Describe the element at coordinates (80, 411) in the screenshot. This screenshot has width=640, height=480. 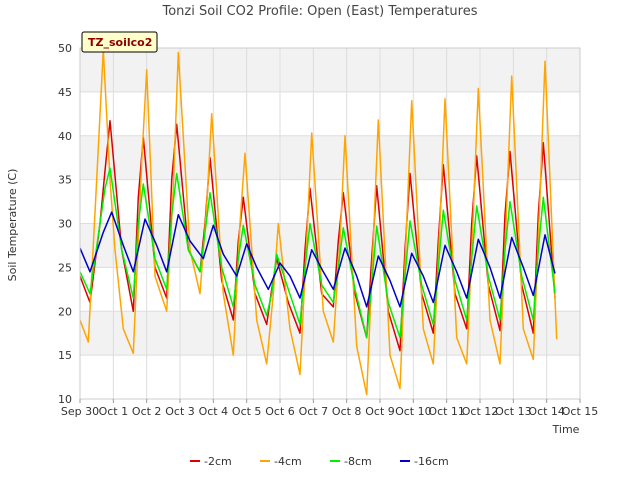
I see `x-tick-label: Sep 30` at that location.